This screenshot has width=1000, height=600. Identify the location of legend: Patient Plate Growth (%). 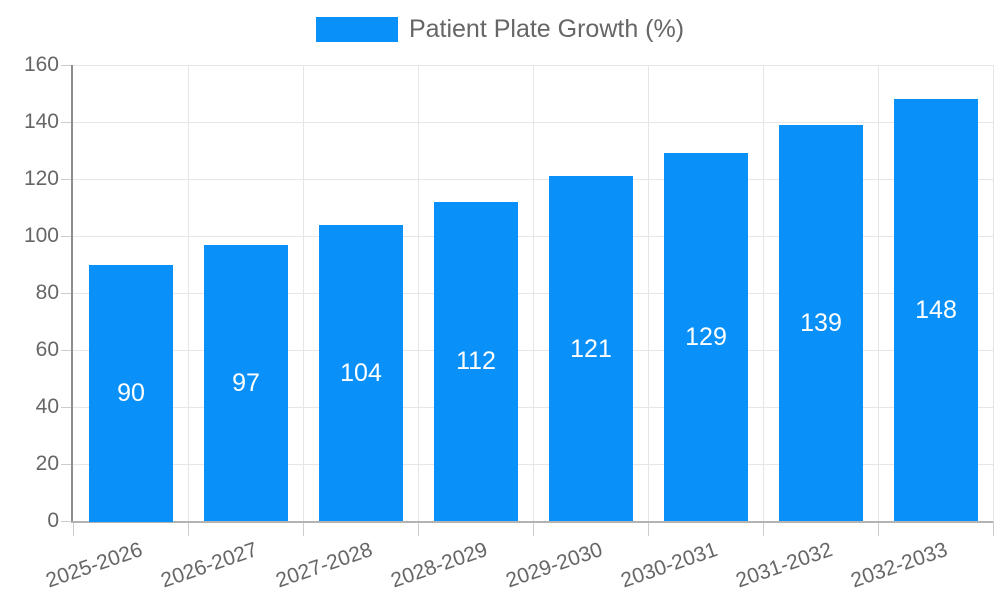
(500, 29).